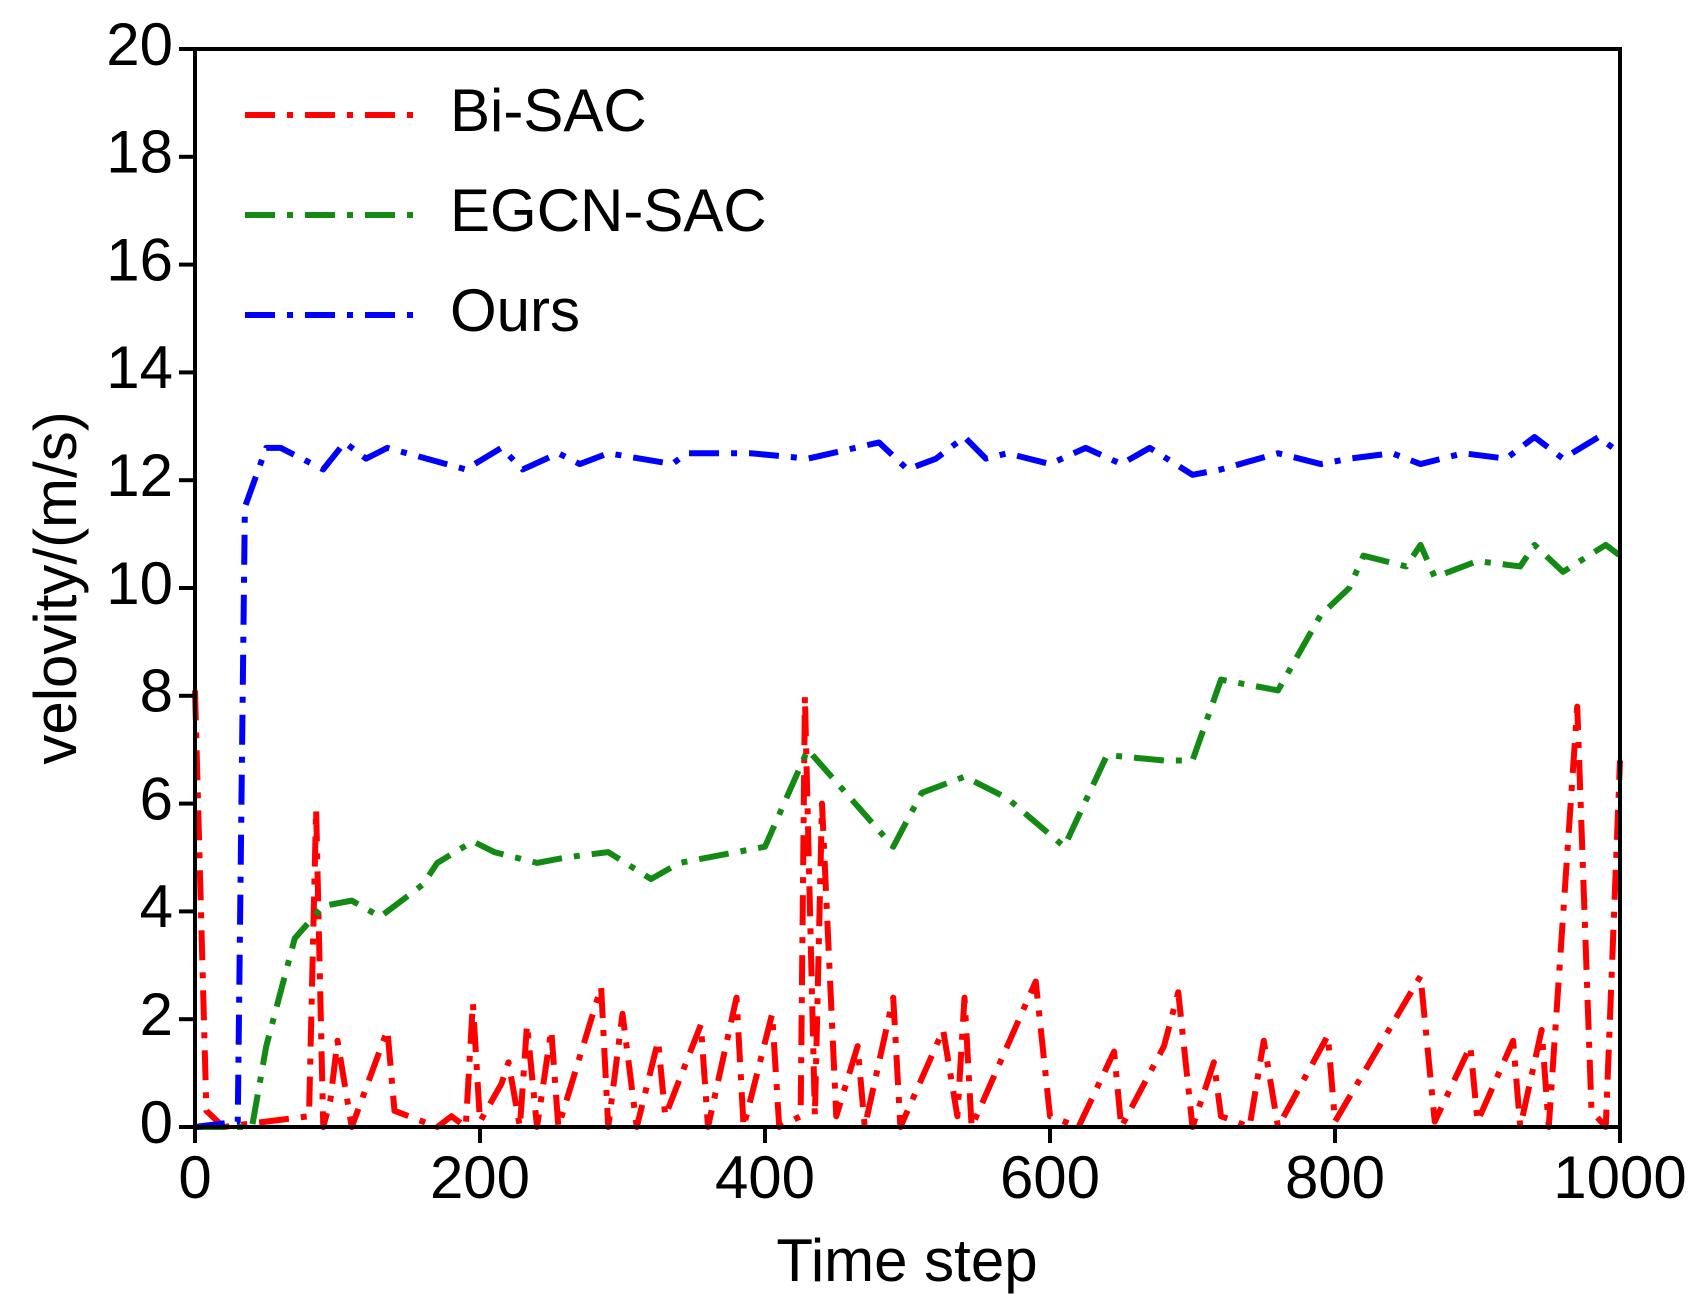 This screenshot has height=1311, width=1707. What do you see at coordinates (55, 587) in the screenshot?
I see `y-axis-label: velovity/(m/s)` at bounding box center [55, 587].